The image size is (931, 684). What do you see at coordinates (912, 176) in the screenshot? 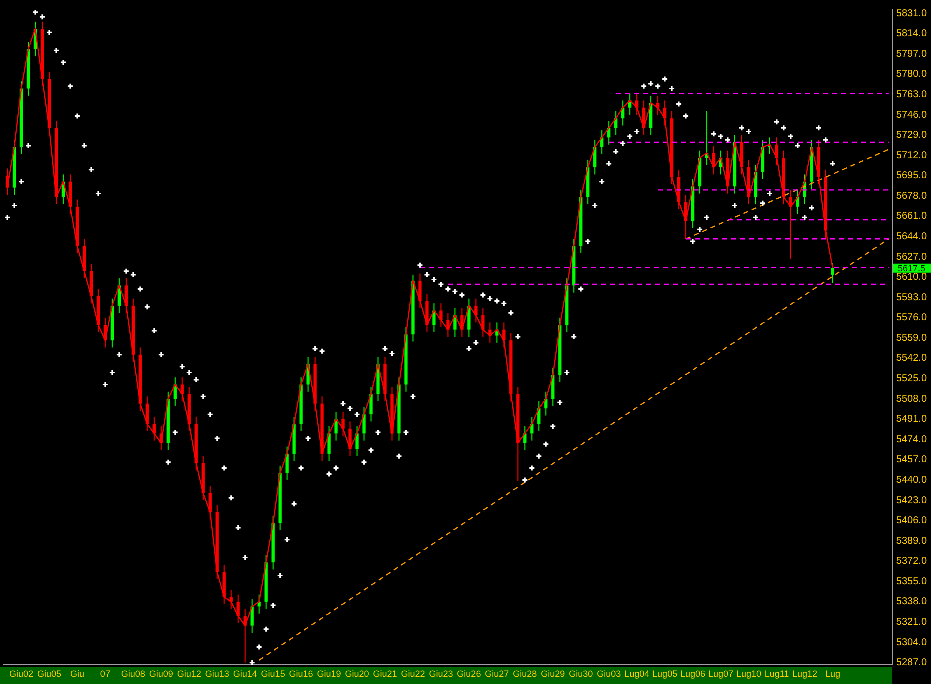
I see `y-tick-label: 5695.0` at bounding box center [912, 176].